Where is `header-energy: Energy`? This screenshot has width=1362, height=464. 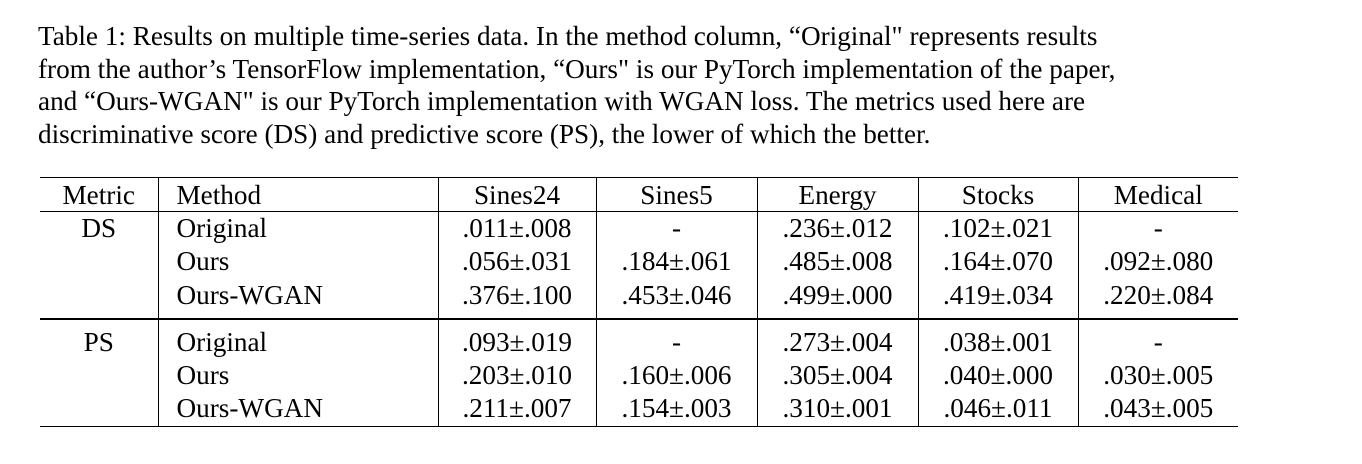
header-energy: Energy is located at coordinates (837, 194).